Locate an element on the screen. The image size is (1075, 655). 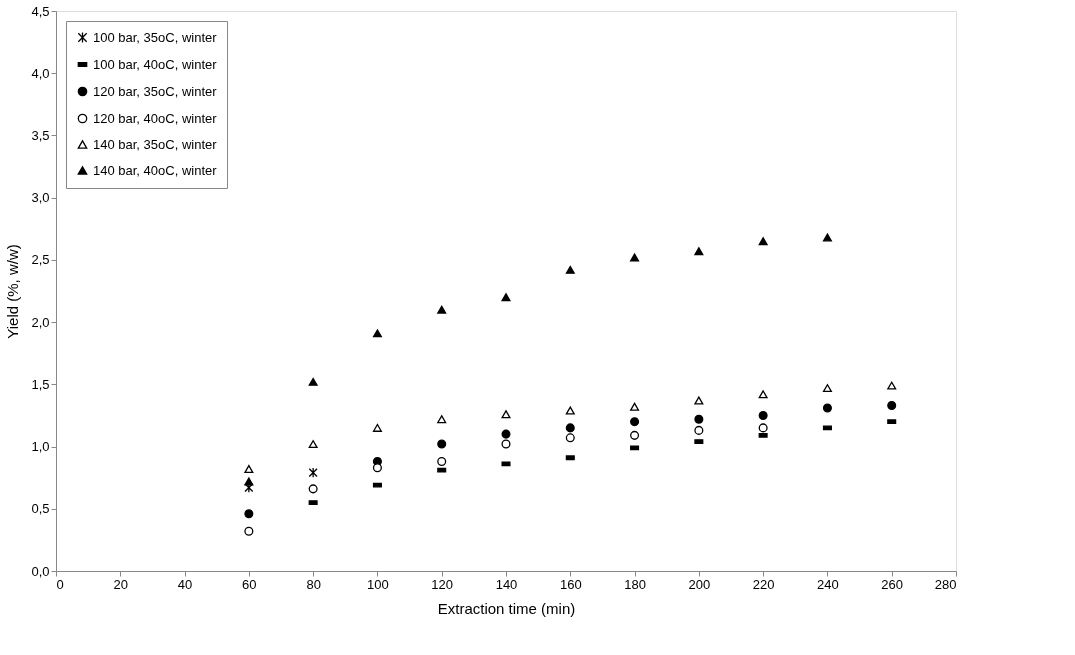
x-tick-label: 100 is located at coordinates (378, 584).